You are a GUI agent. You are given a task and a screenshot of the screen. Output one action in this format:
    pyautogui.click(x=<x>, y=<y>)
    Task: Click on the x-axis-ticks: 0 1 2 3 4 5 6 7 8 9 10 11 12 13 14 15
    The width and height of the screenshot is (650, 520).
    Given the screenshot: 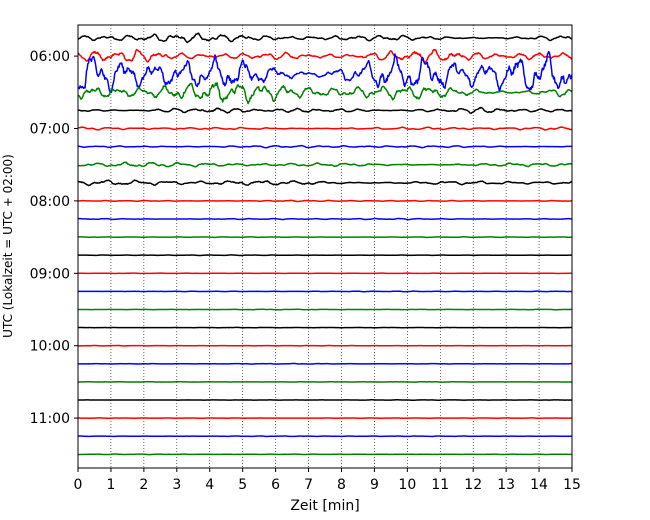 What is the action you would take?
    pyautogui.click(x=327, y=480)
    